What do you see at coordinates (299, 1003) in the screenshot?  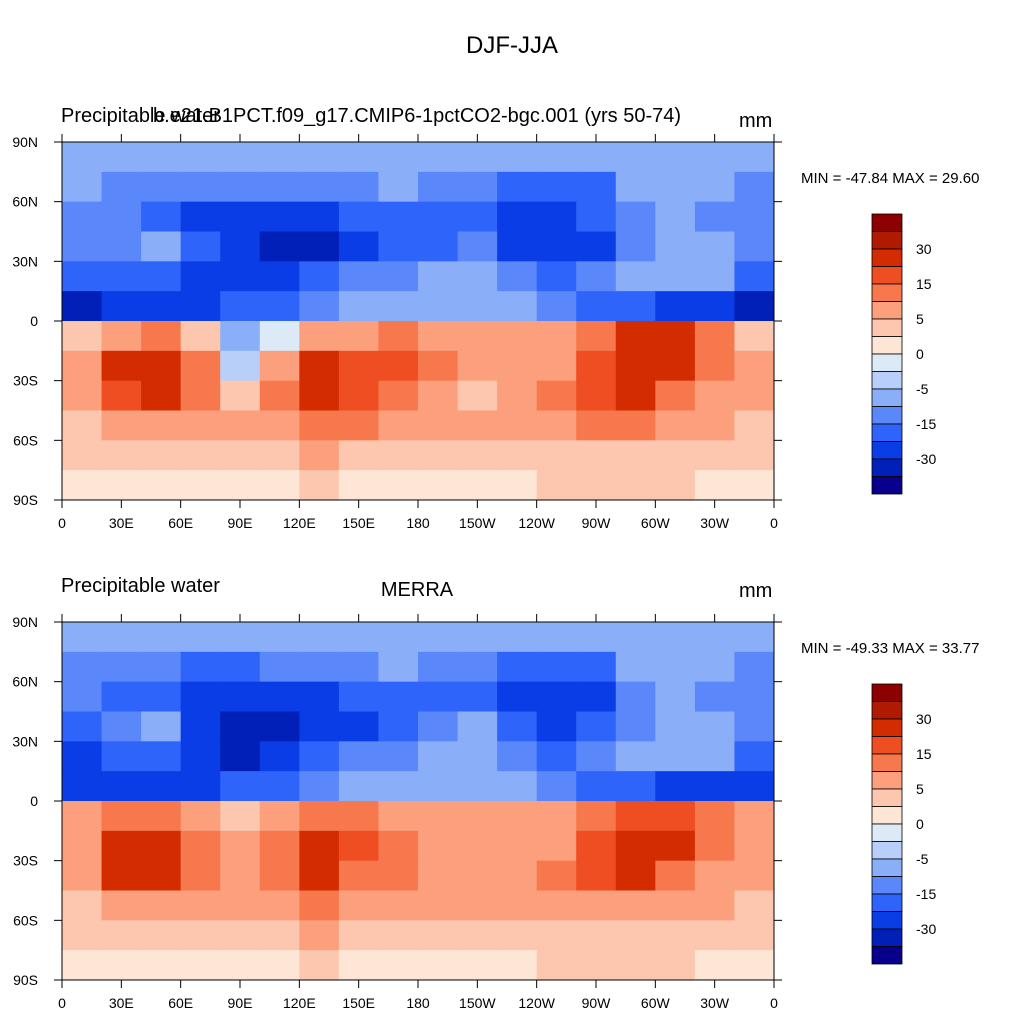 I see `x-tick-label: 120E` at bounding box center [299, 1003].